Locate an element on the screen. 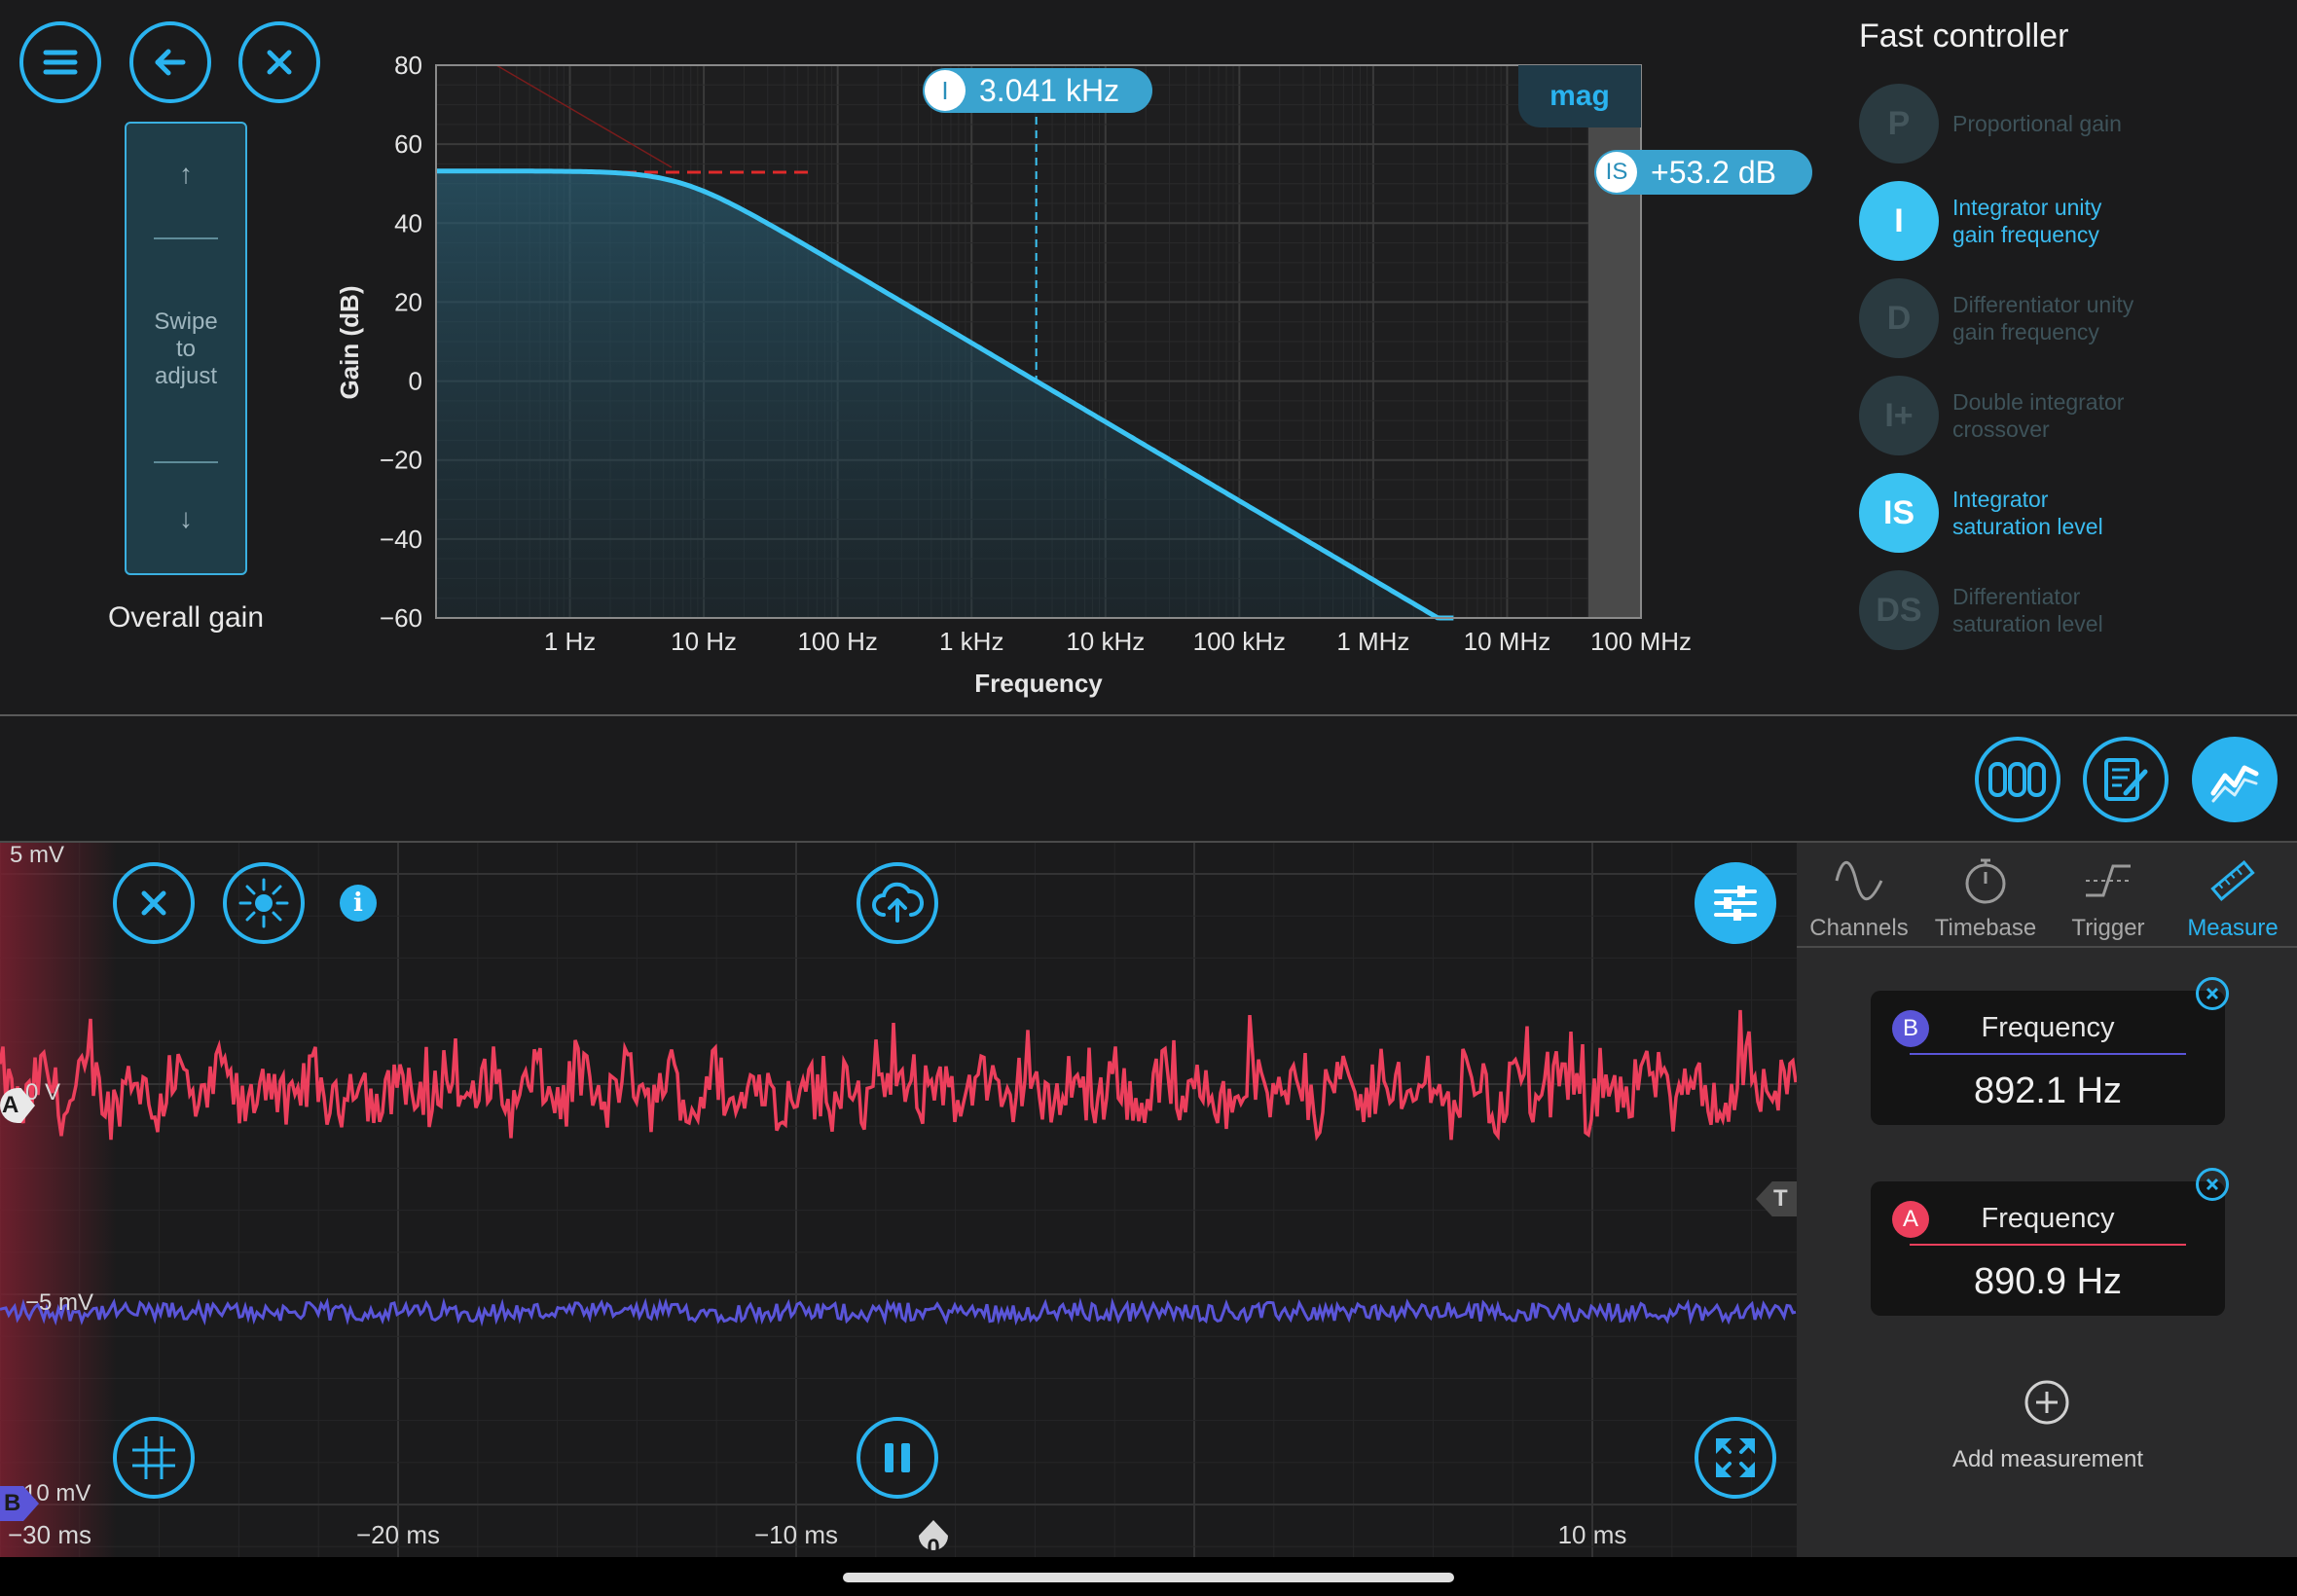 This screenshot has width=2297, height=1596. sliders-icon is located at coordinates (1735, 903).